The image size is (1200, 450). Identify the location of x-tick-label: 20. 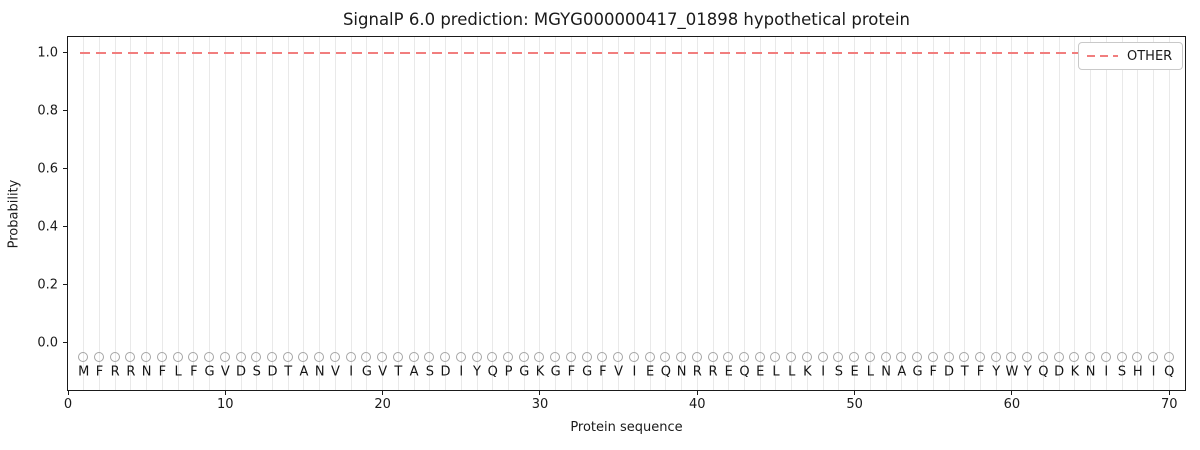
(382, 404).